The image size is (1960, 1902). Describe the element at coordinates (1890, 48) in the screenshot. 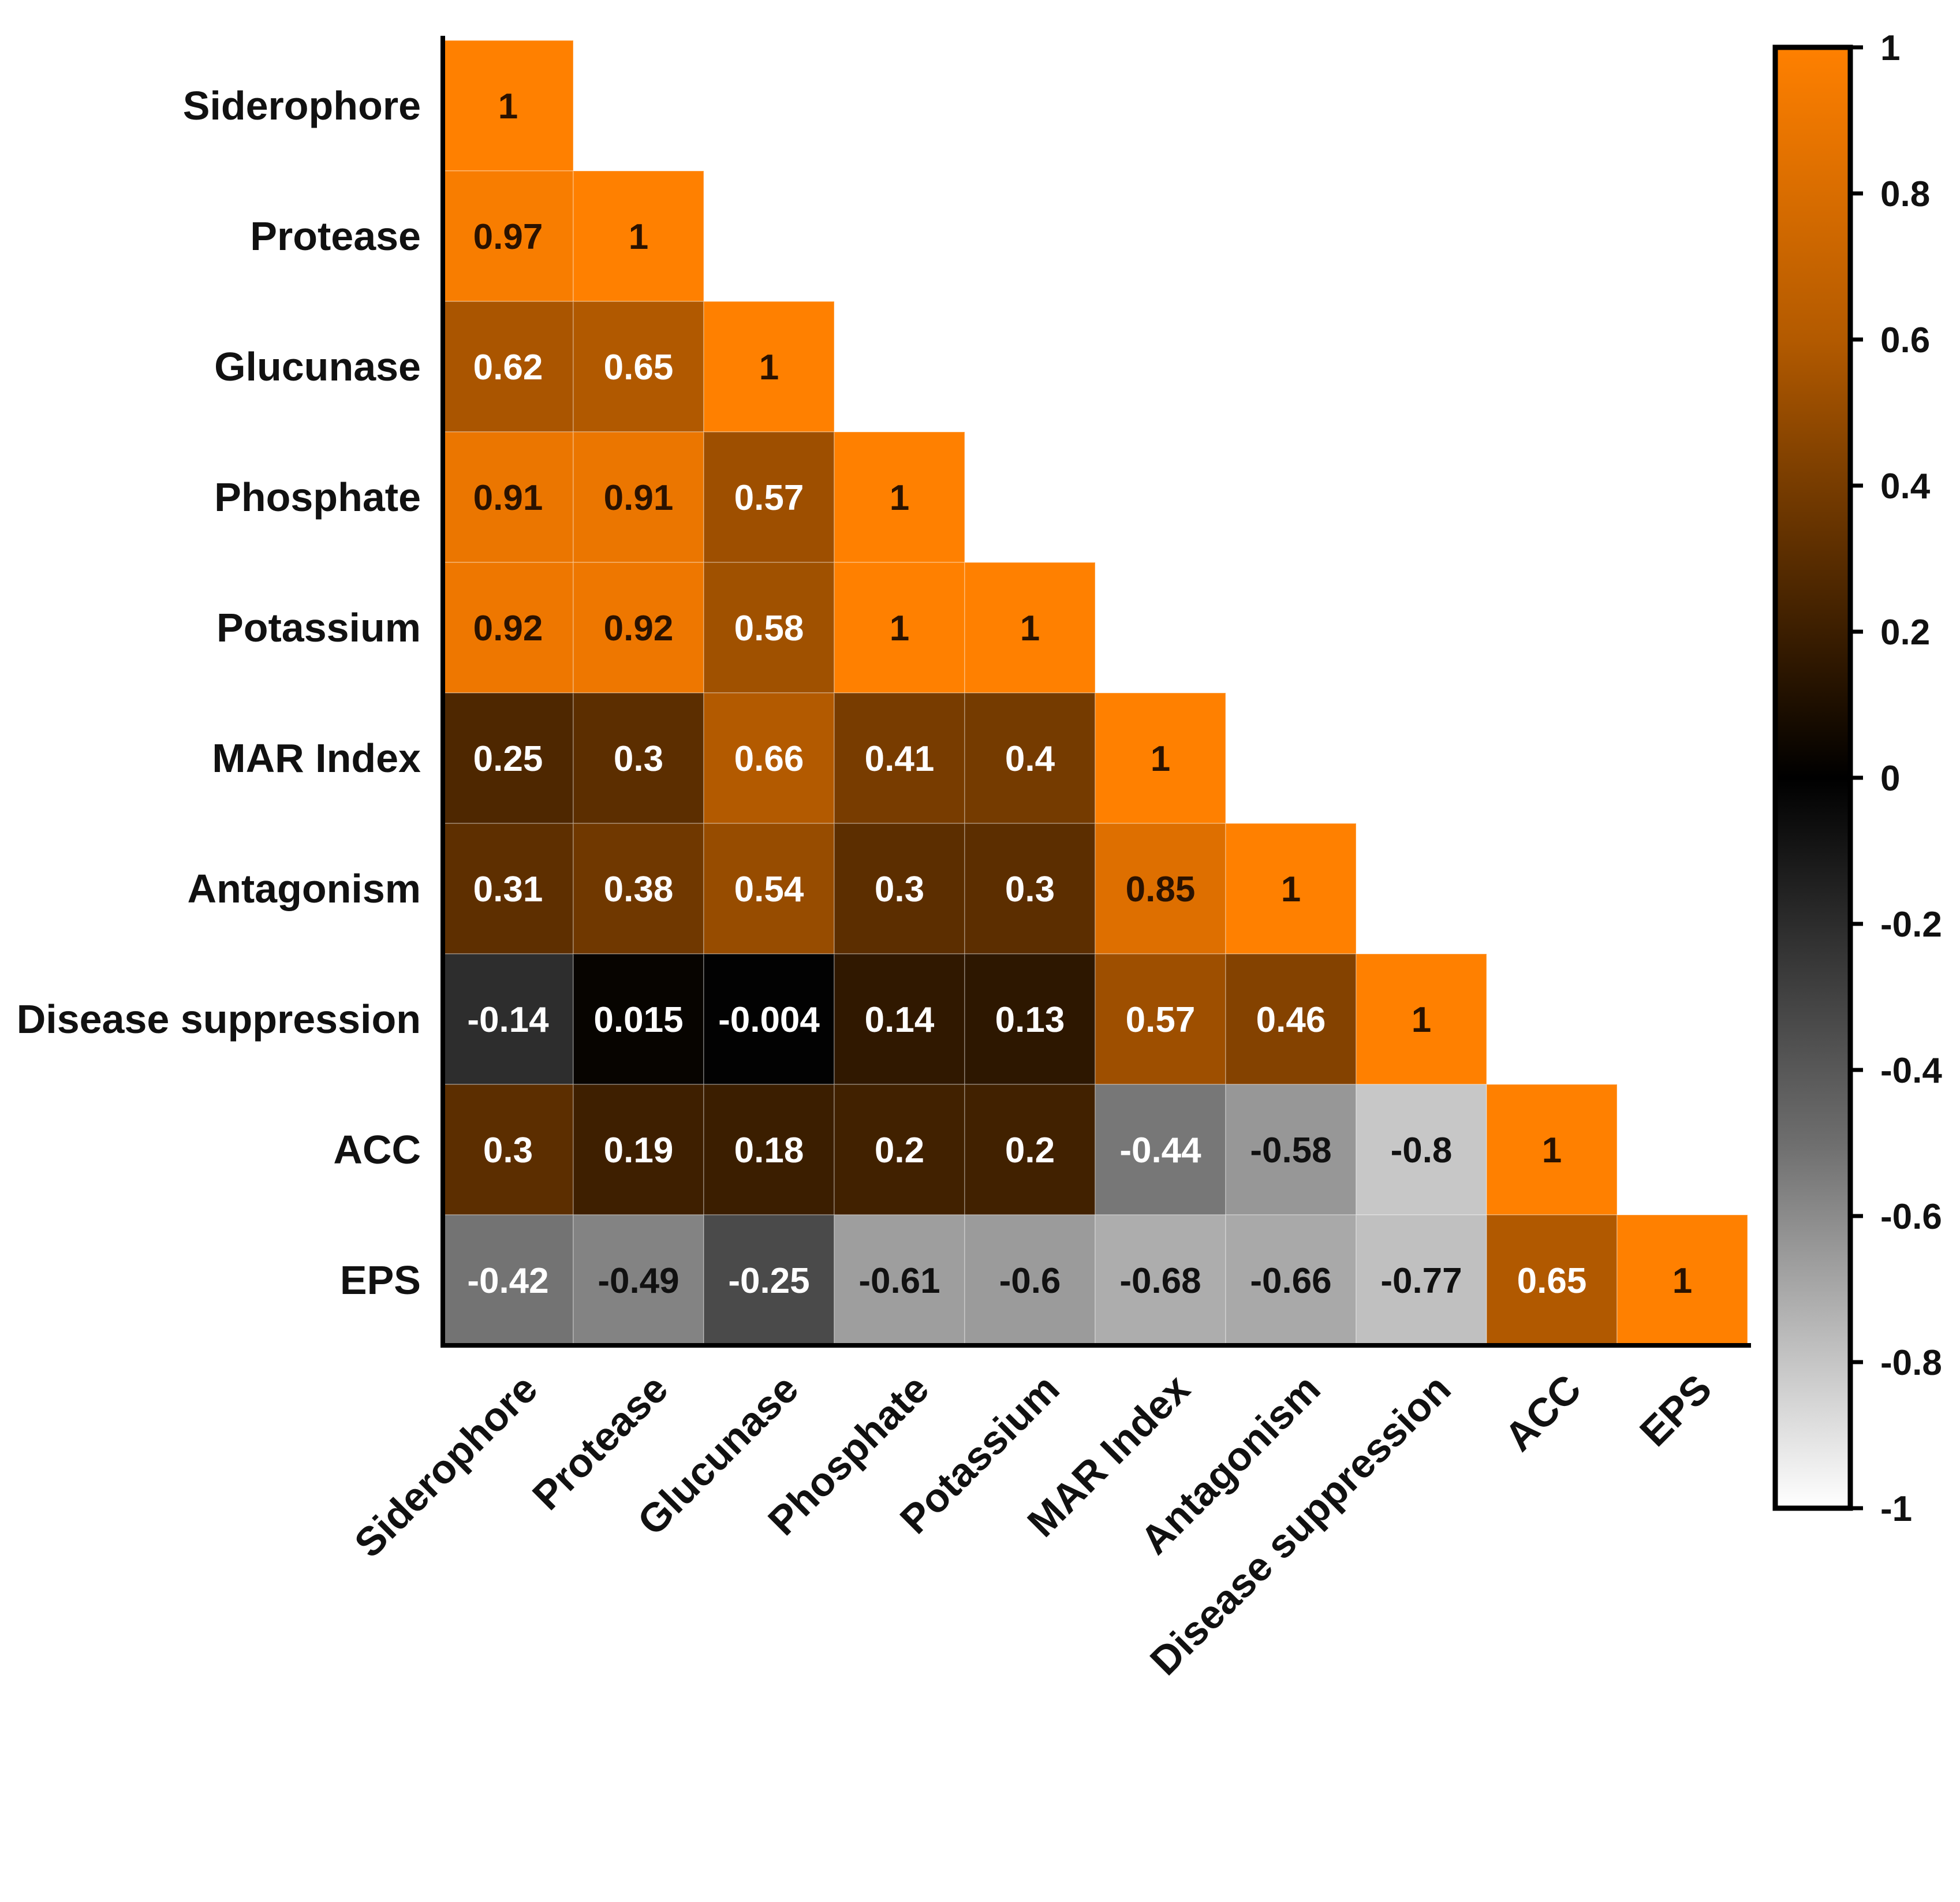

I see `colorbar-tick-label: 1` at that location.